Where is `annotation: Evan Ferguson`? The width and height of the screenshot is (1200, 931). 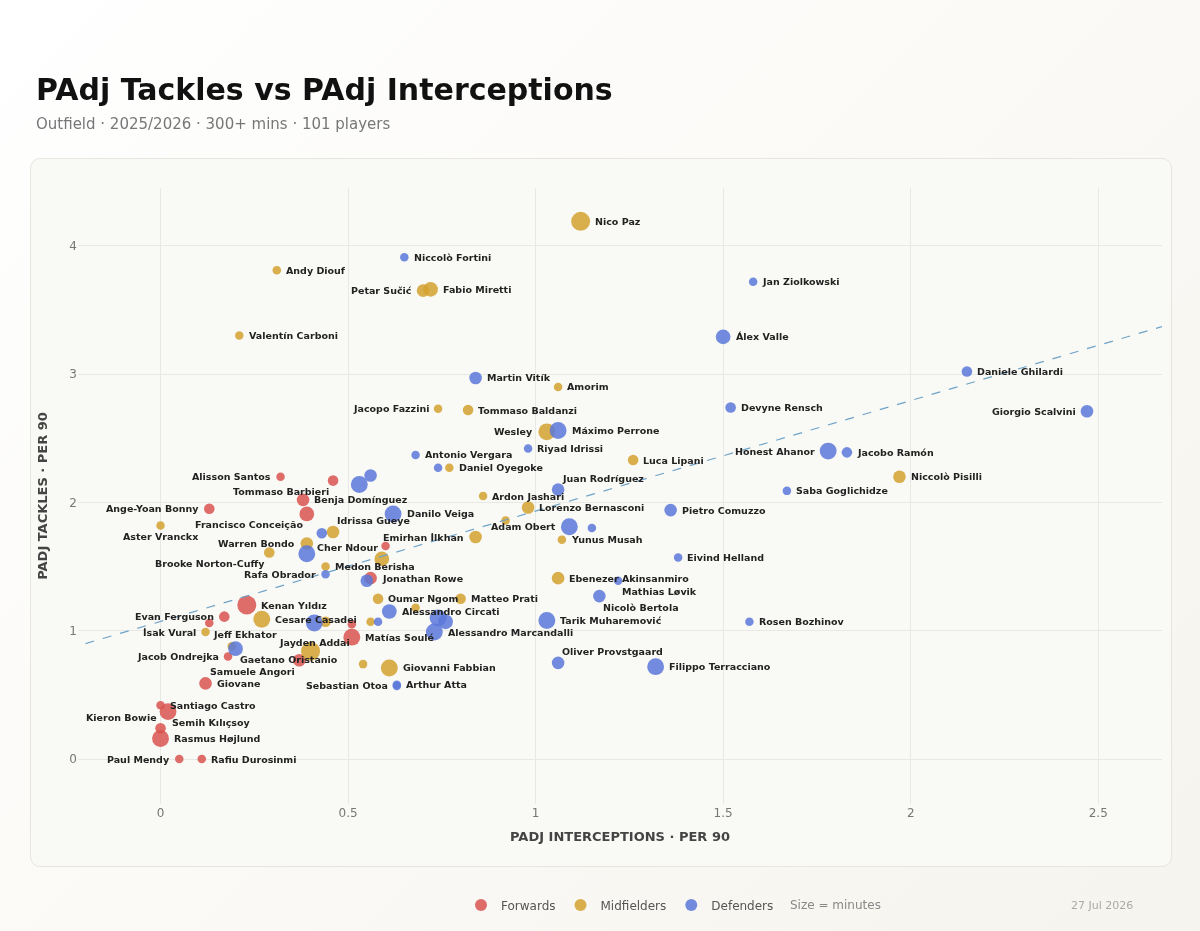
annotation: Evan Ferguson is located at coordinates (175, 616).